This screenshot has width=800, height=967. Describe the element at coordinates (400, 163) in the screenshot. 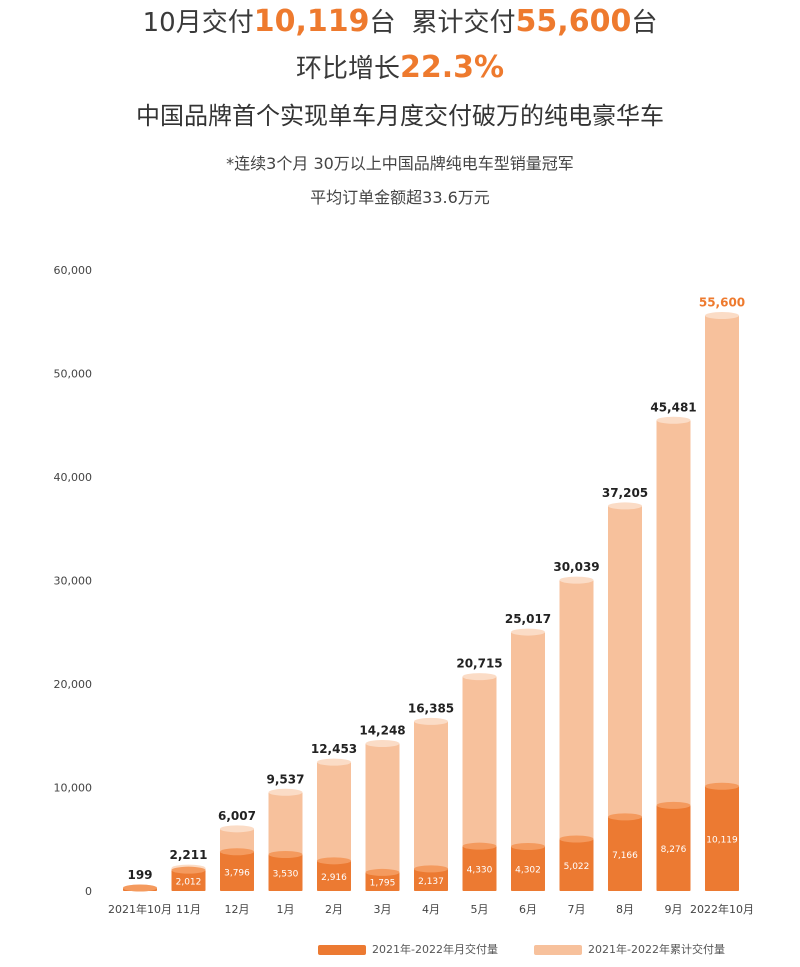

I see `note-line-1: *连续3个月 30万以上中国品牌纯电车型销量冠军` at that location.